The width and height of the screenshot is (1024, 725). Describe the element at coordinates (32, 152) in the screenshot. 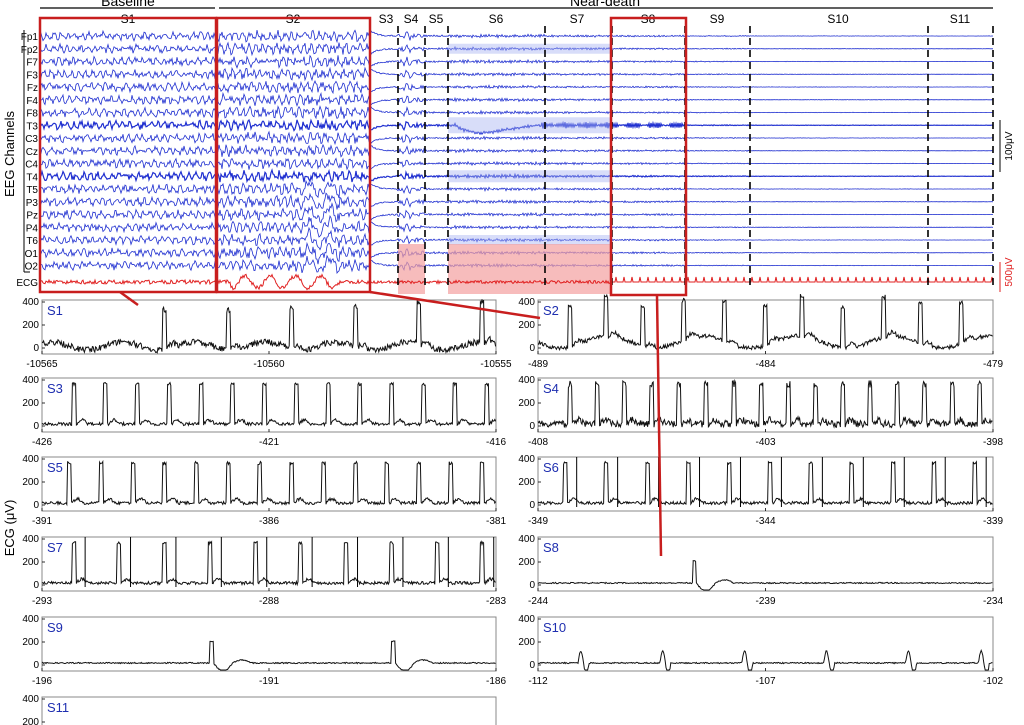

I see `channel-label-cz: Cz` at that location.